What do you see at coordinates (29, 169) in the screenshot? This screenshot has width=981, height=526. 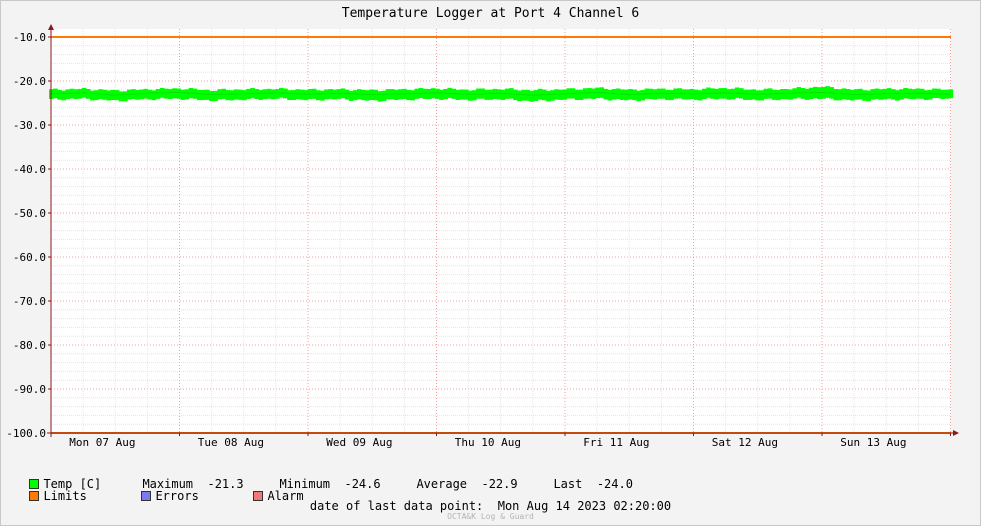 I see `y-tick-label: -40.0` at bounding box center [29, 169].